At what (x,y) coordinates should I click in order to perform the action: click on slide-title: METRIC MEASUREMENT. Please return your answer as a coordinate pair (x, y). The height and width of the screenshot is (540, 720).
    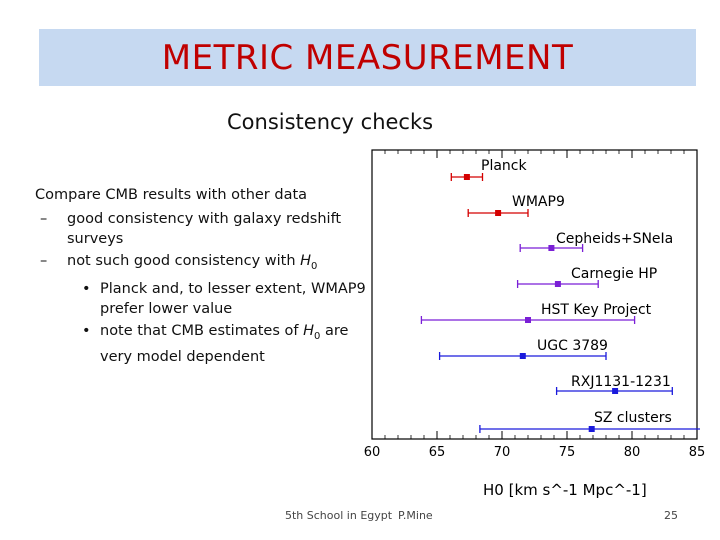
    Looking at the image, I should click on (367, 57).